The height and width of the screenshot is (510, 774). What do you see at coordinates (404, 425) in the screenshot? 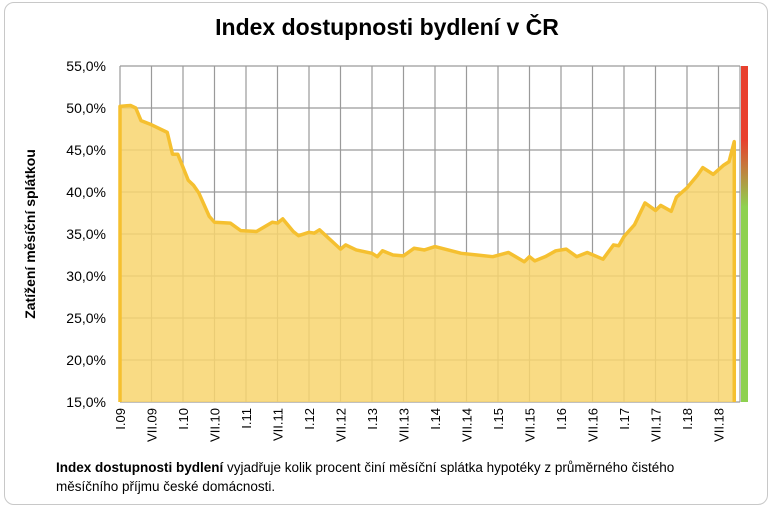
I see `x-tick-label: VII.13` at bounding box center [404, 425].